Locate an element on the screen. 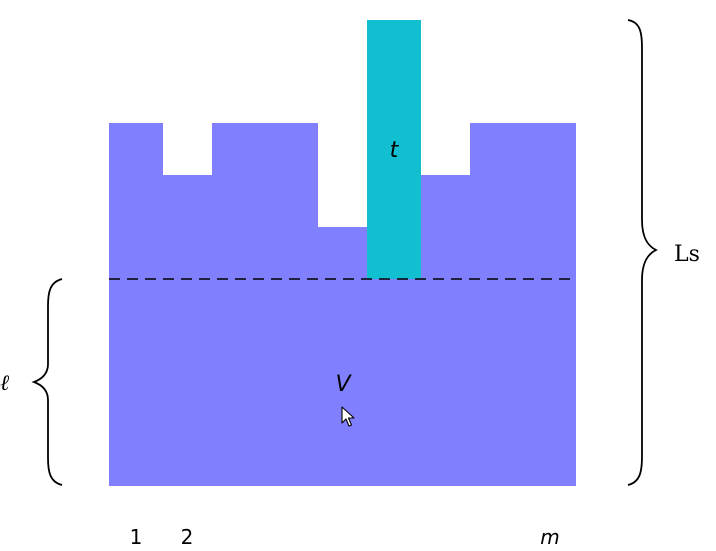  label-t: t is located at coordinates (395, 150).